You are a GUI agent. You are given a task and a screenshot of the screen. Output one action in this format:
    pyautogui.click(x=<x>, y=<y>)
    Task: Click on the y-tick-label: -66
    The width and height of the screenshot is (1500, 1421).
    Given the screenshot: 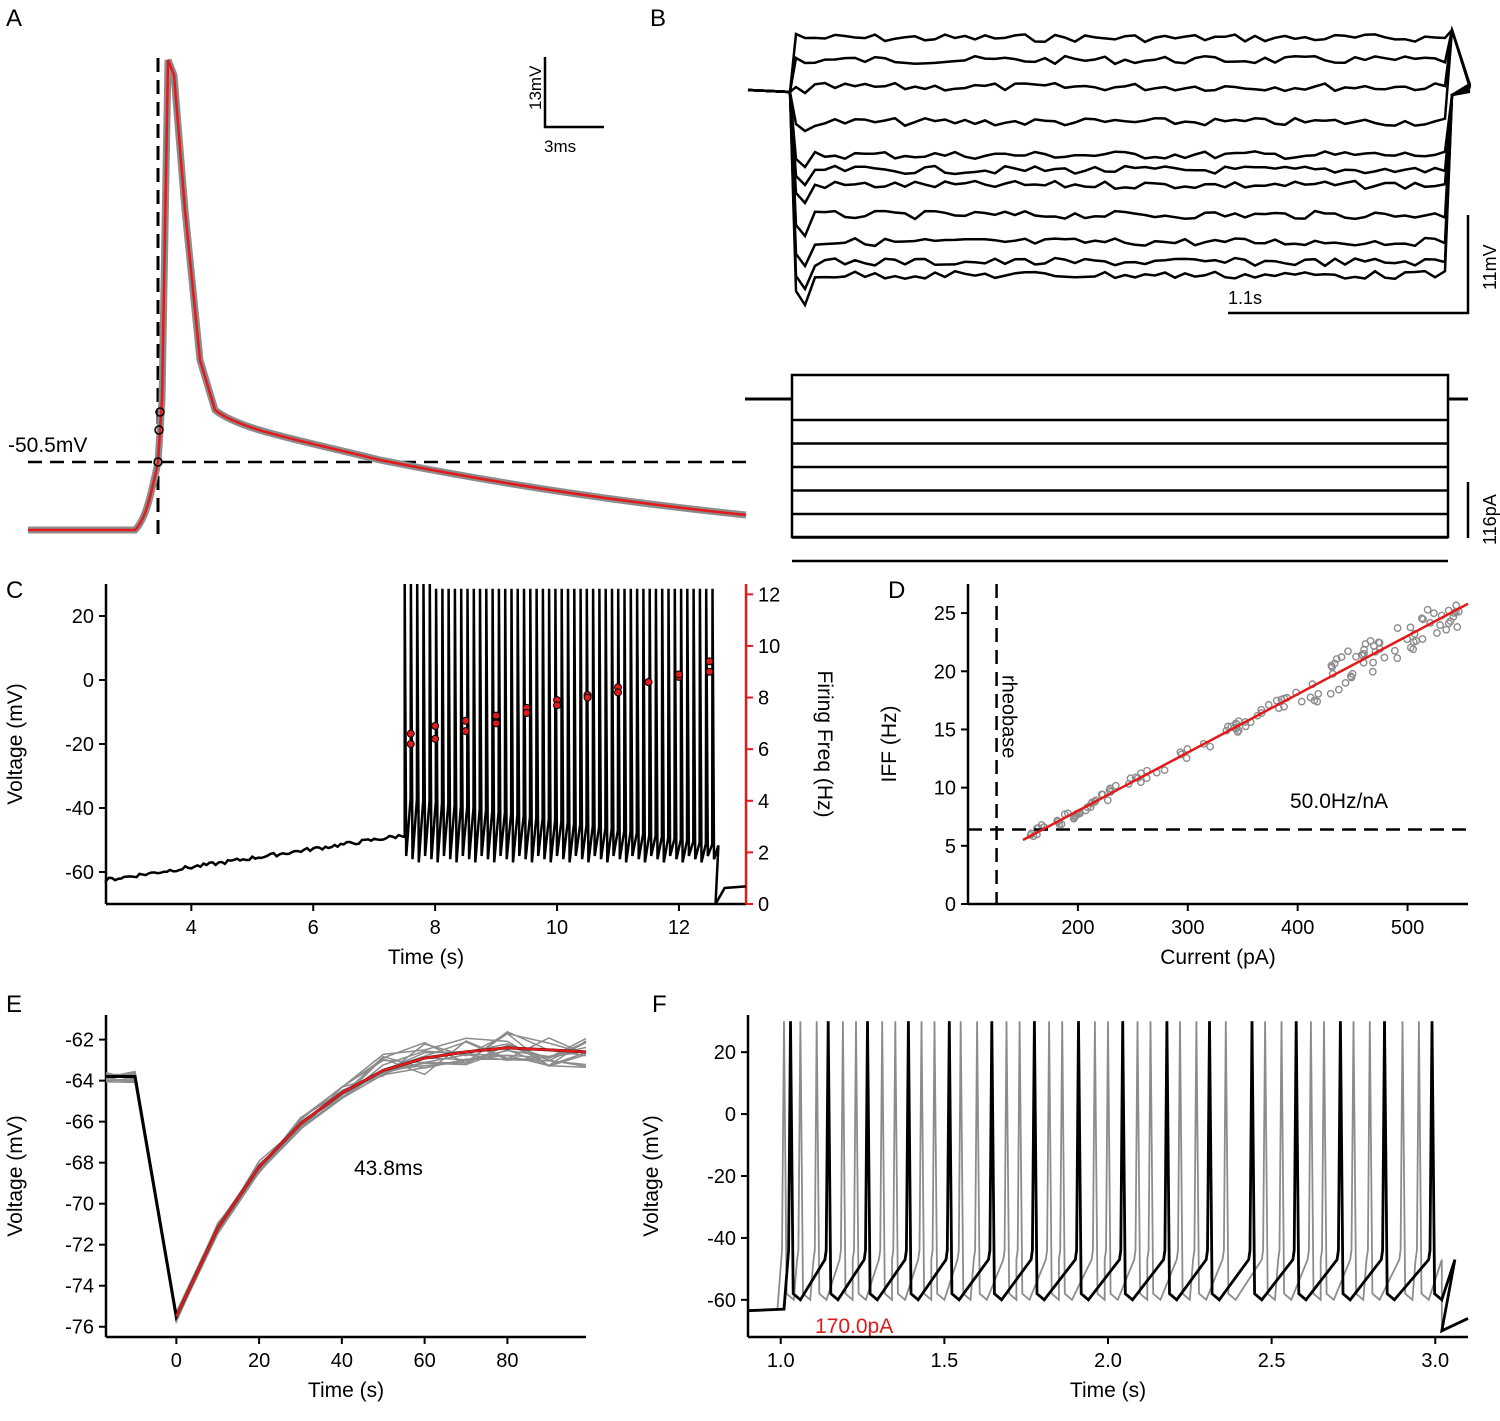 What is the action you would take?
    pyautogui.click(x=79, y=1123)
    